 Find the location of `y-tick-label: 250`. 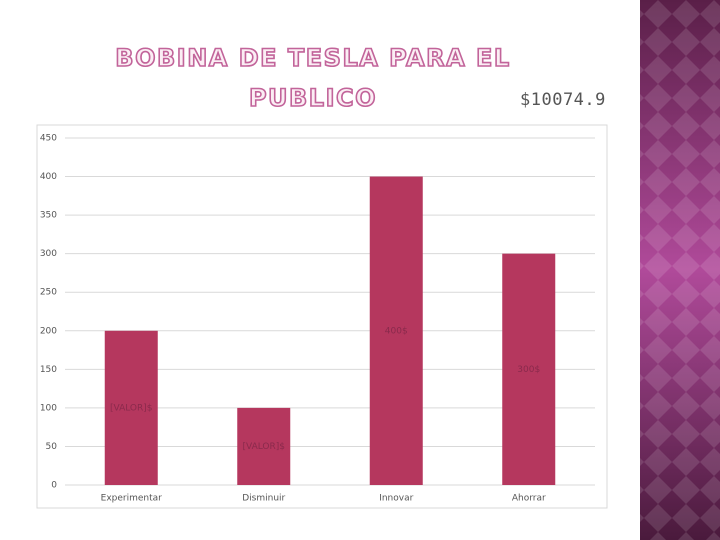

y-tick-label: 250 is located at coordinates (48, 293).